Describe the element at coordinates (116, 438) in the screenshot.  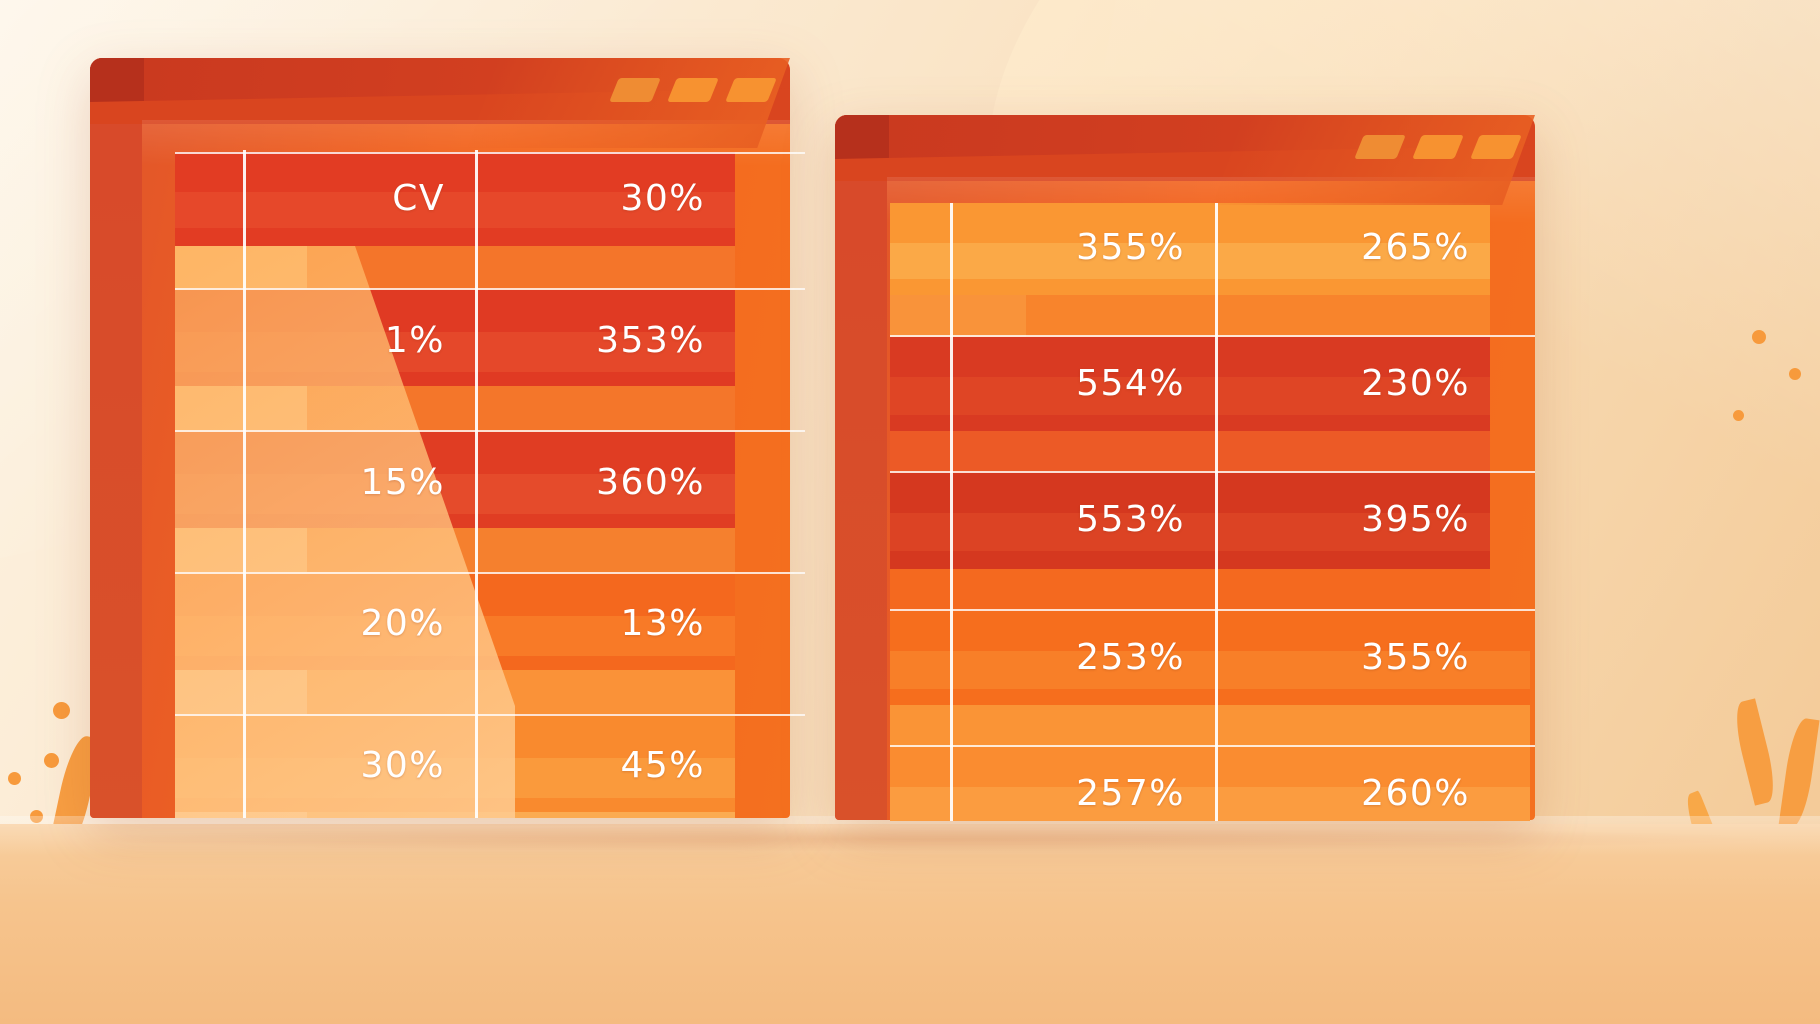
I see `left-window-side-rail` at that location.